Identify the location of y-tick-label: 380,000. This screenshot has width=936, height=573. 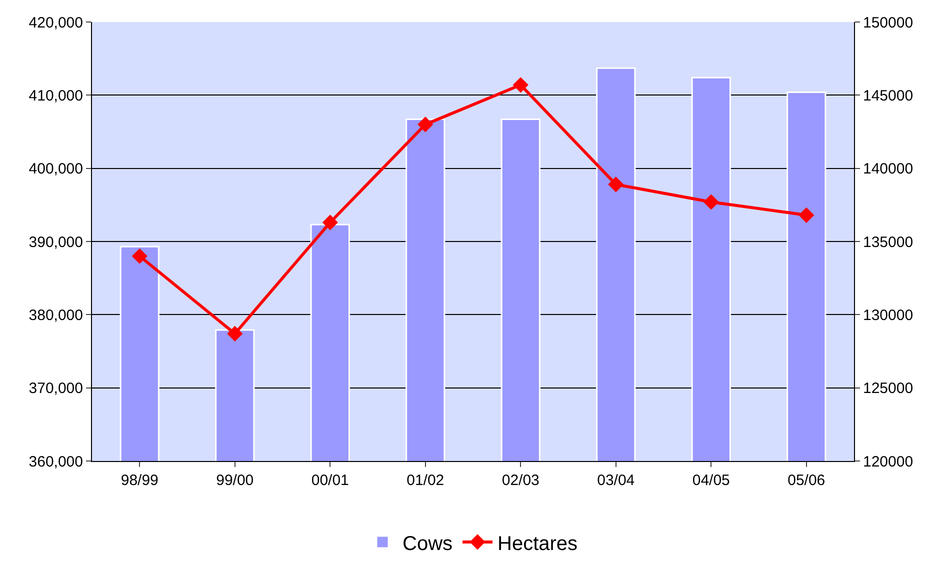
(55, 315).